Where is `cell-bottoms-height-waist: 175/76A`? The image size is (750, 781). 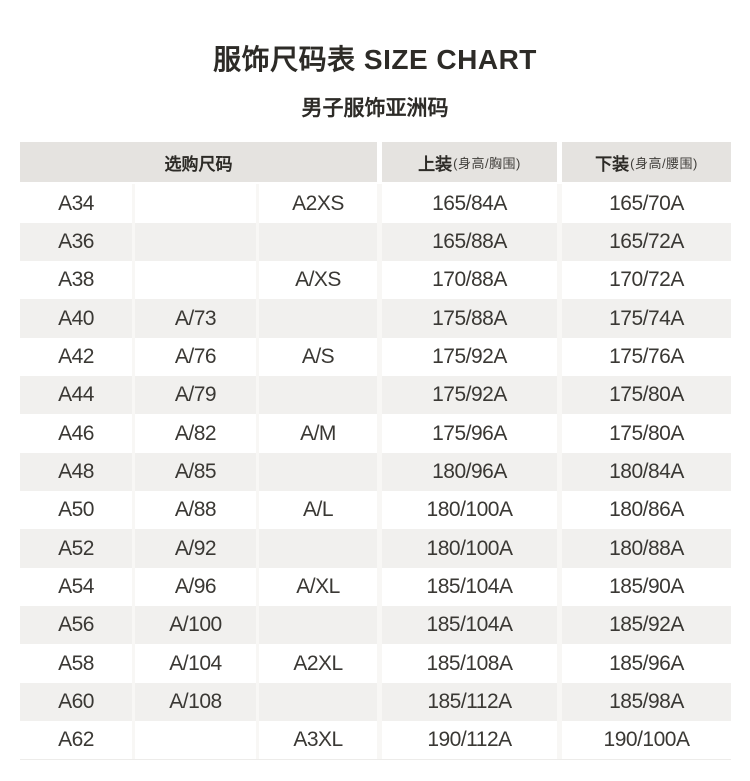
cell-bottoms-height-waist: 175/76A is located at coordinates (646, 356).